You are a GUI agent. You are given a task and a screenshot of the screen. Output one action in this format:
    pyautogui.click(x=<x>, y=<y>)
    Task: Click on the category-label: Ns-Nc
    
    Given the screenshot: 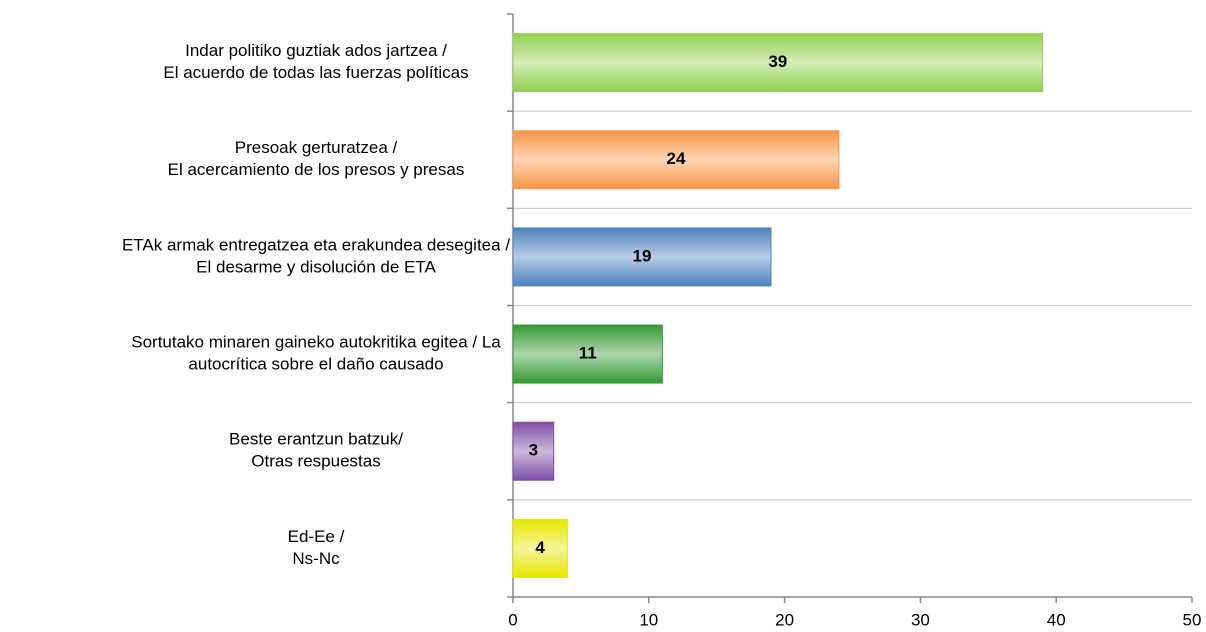 What is the action you would take?
    pyautogui.click(x=316, y=558)
    